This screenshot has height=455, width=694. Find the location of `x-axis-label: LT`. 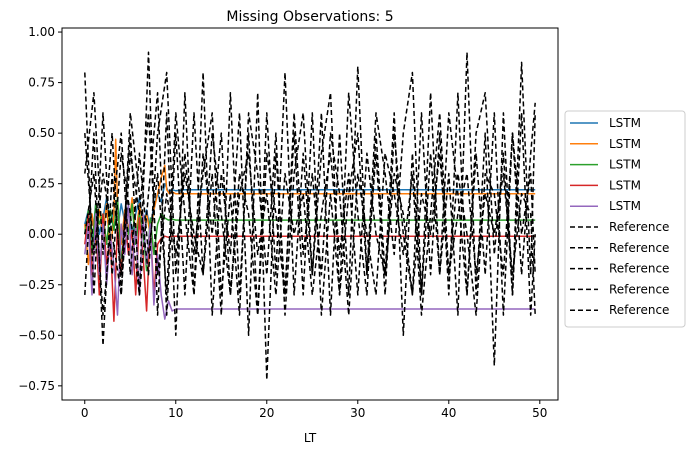

x-axis-label: LT is located at coordinates (310, 438).